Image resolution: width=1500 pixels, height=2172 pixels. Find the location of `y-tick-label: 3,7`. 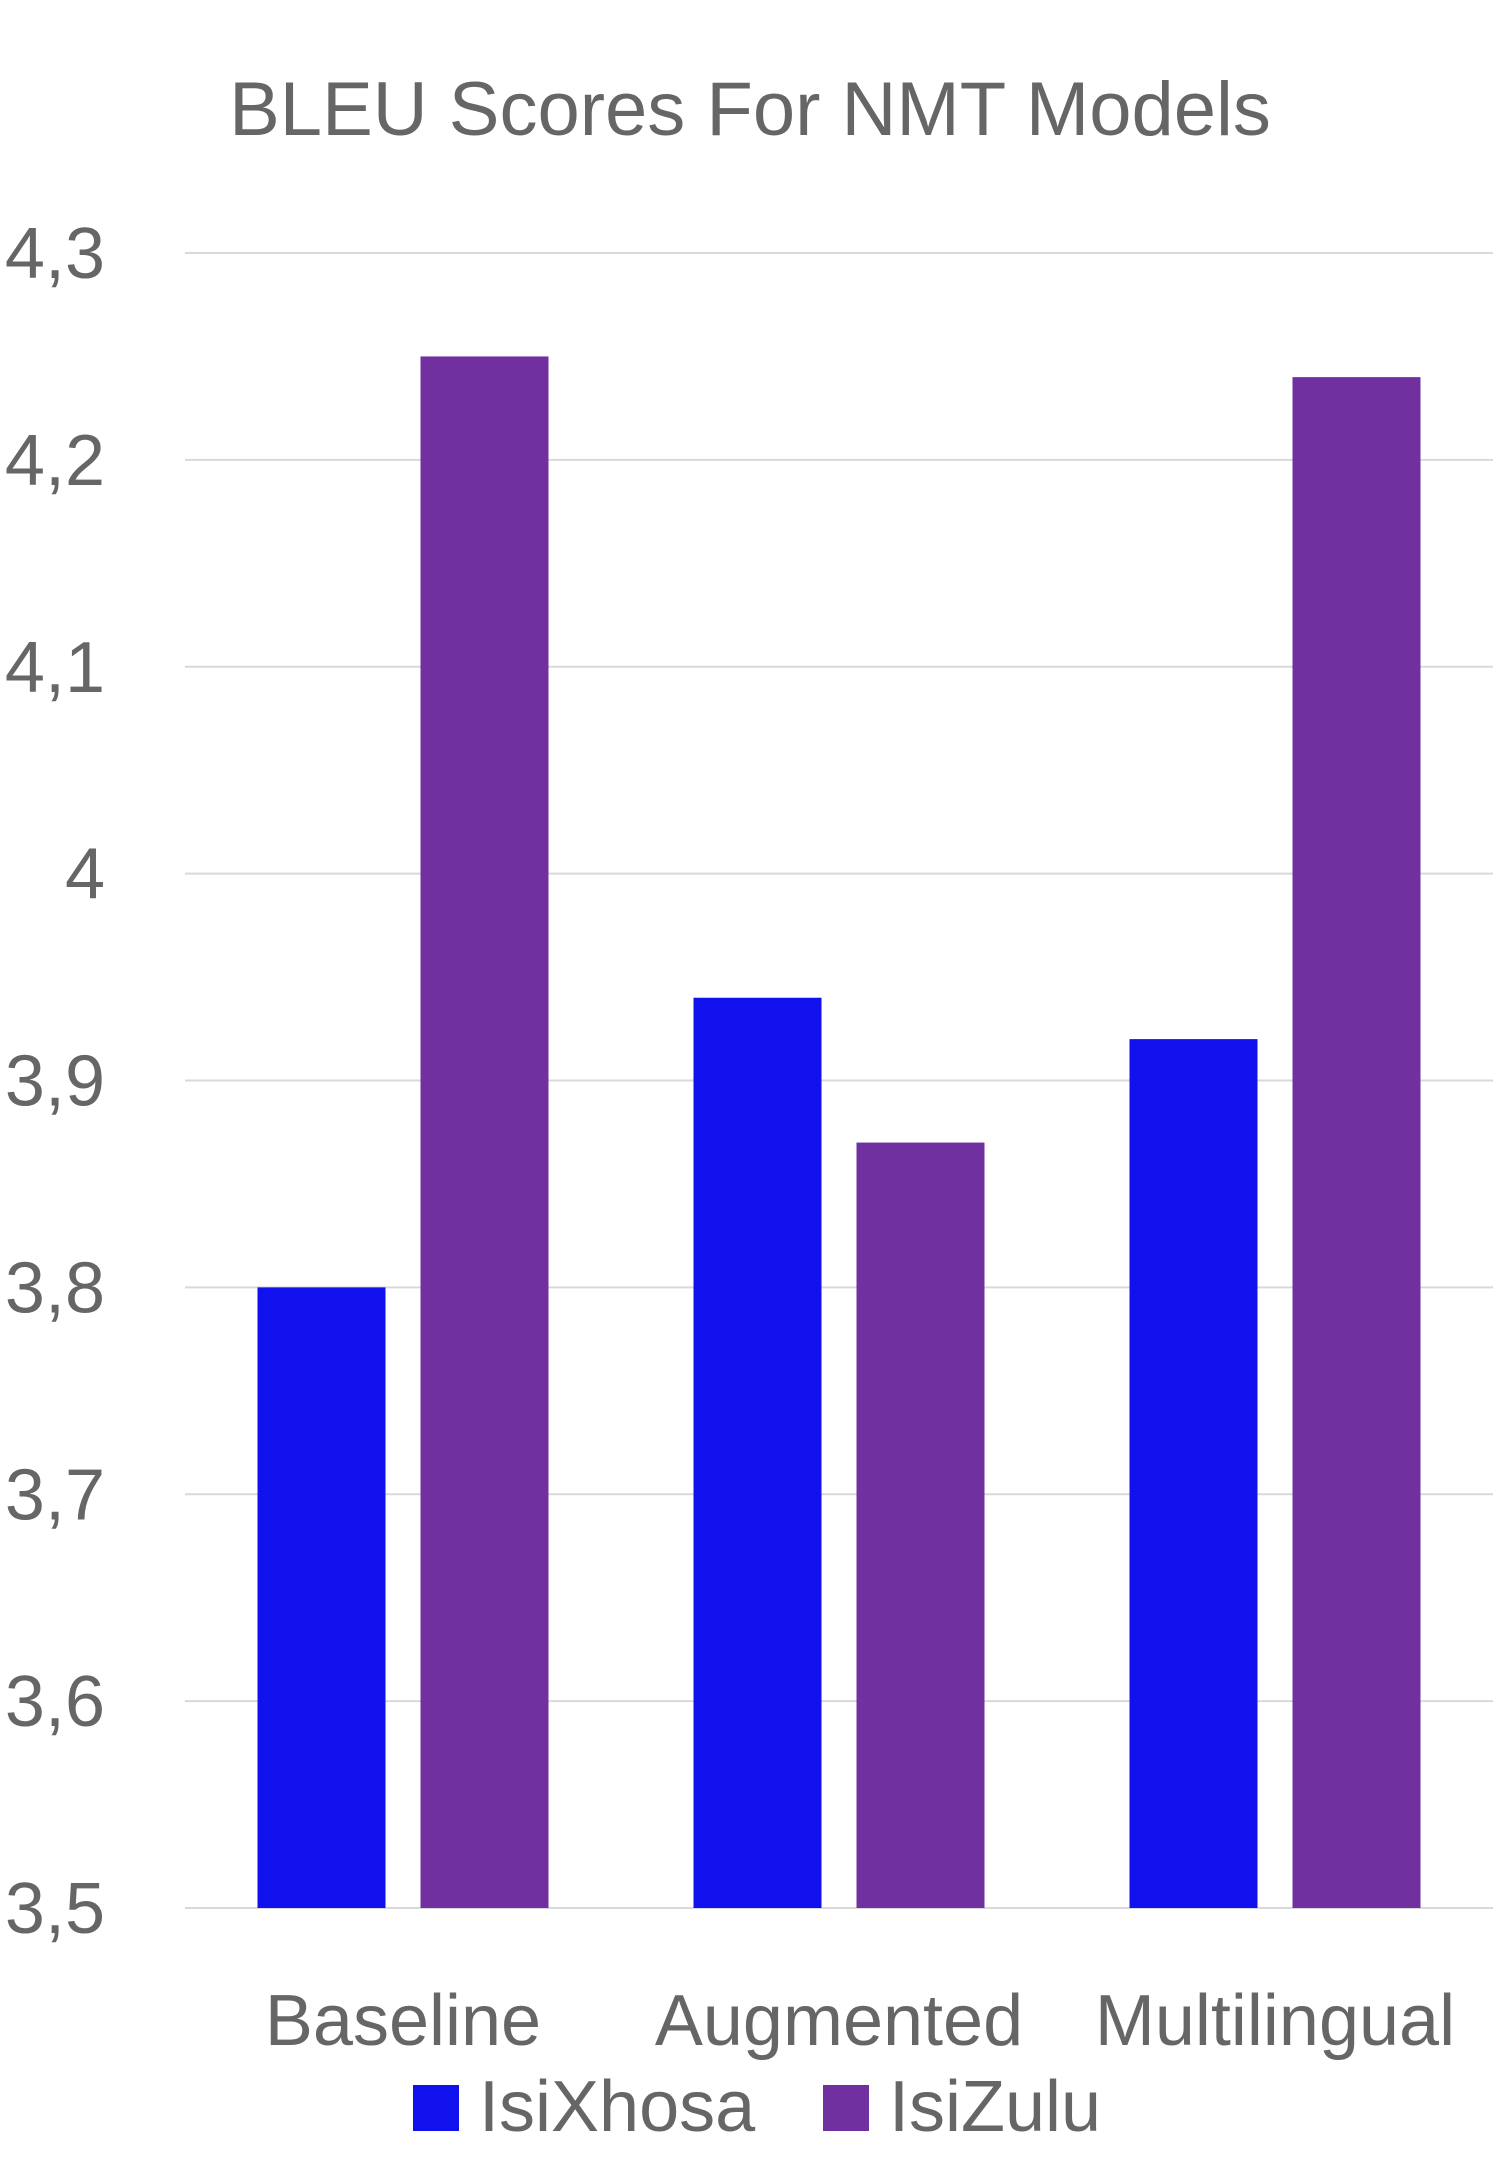

y-tick-label: 3,7 is located at coordinates (55, 1495).